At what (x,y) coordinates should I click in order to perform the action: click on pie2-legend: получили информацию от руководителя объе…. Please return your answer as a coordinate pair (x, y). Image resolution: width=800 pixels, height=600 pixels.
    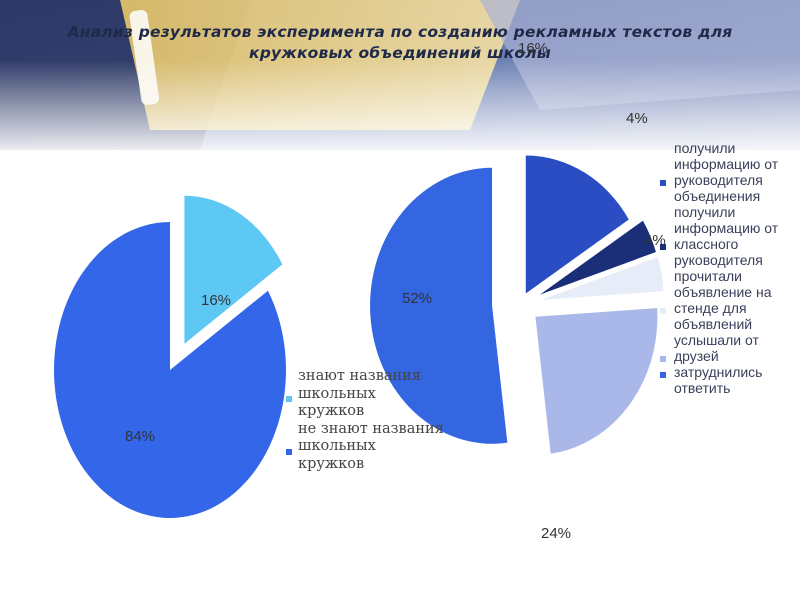
    Looking at the image, I should click on (726, 268).